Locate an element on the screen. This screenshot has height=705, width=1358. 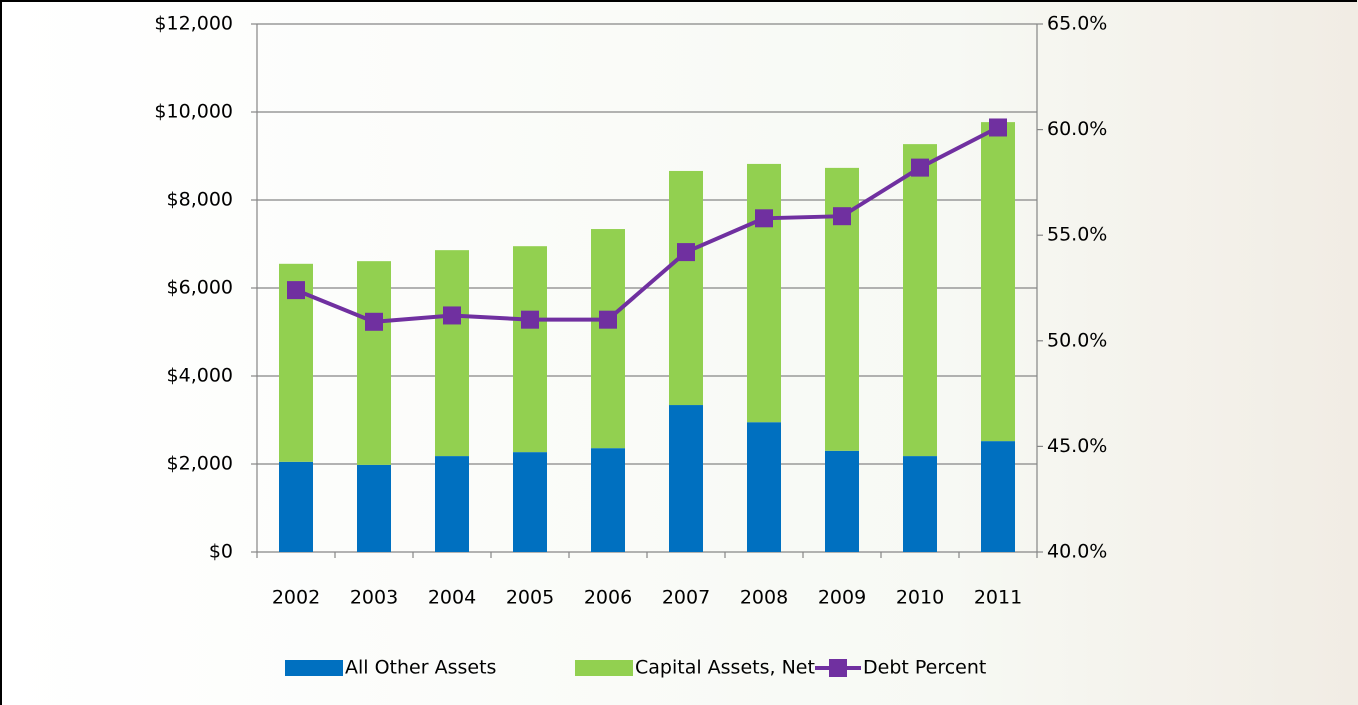
x-tick-label: 2003 is located at coordinates (374, 598).